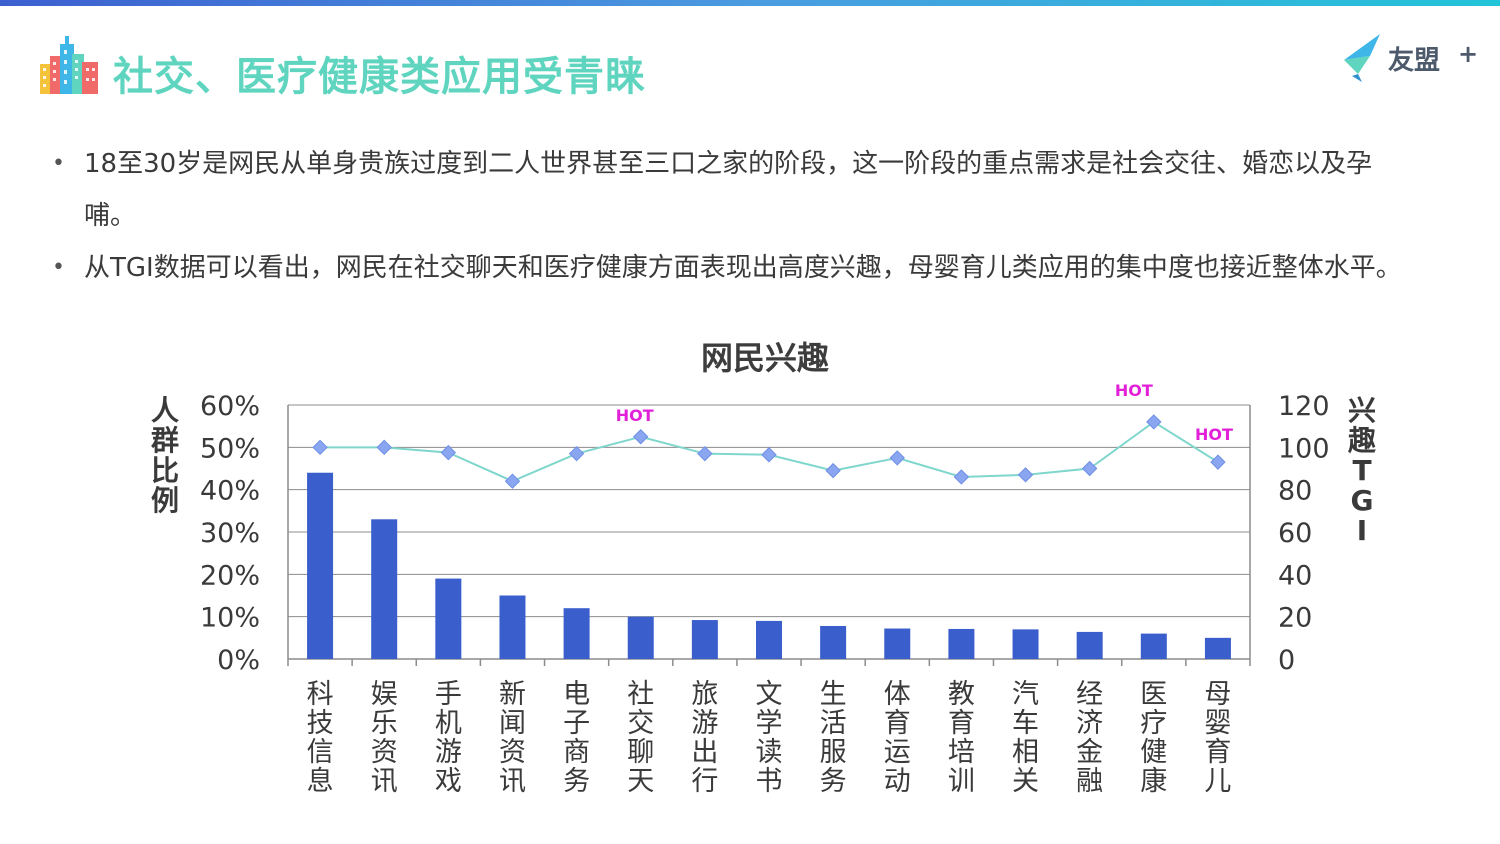 The image size is (1500, 844). I want to click on x-tick-label-char: 文, so click(769, 694).